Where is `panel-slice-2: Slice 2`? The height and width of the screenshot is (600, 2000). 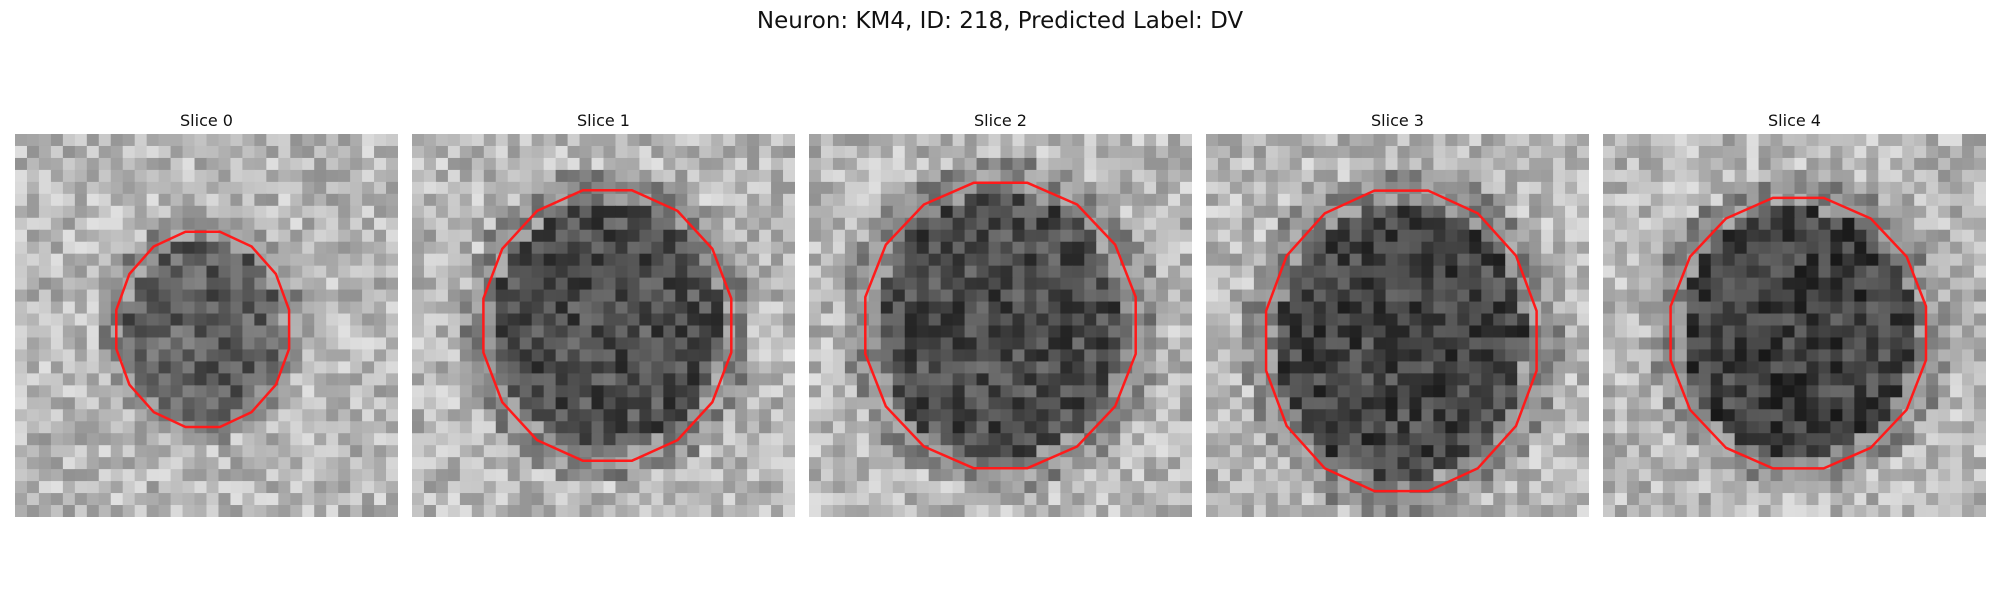
panel-slice-2: Slice 2 is located at coordinates (1000, 313).